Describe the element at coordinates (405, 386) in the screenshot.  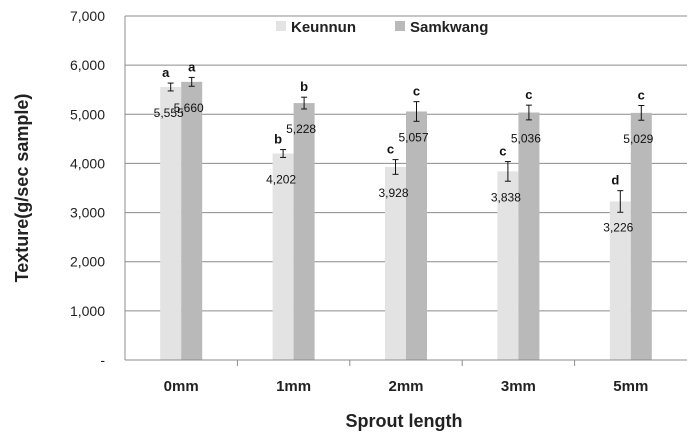
I see `x-tick-label: 2mm` at that location.